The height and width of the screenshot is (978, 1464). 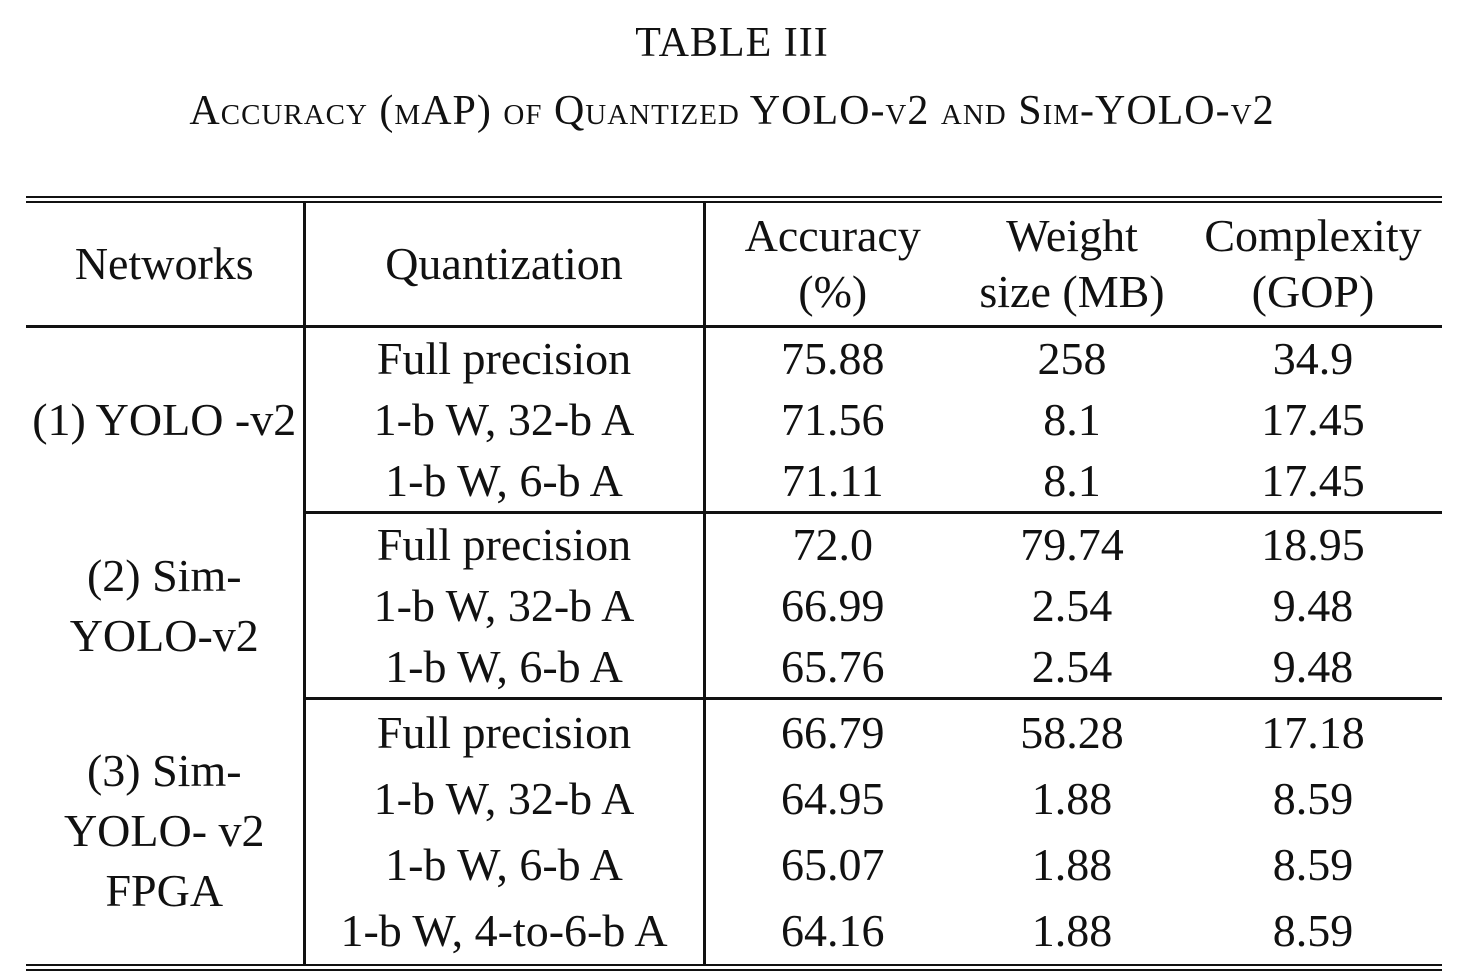 What do you see at coordinates (833, 930) in the screenshot?
I see `accuracy-cell: 64.16` at bounding box center [833, 930].